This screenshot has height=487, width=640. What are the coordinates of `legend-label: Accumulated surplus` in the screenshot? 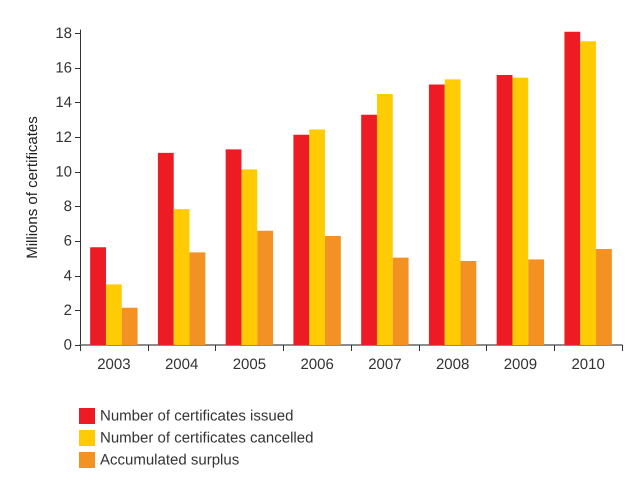 It's located at (170, 460).